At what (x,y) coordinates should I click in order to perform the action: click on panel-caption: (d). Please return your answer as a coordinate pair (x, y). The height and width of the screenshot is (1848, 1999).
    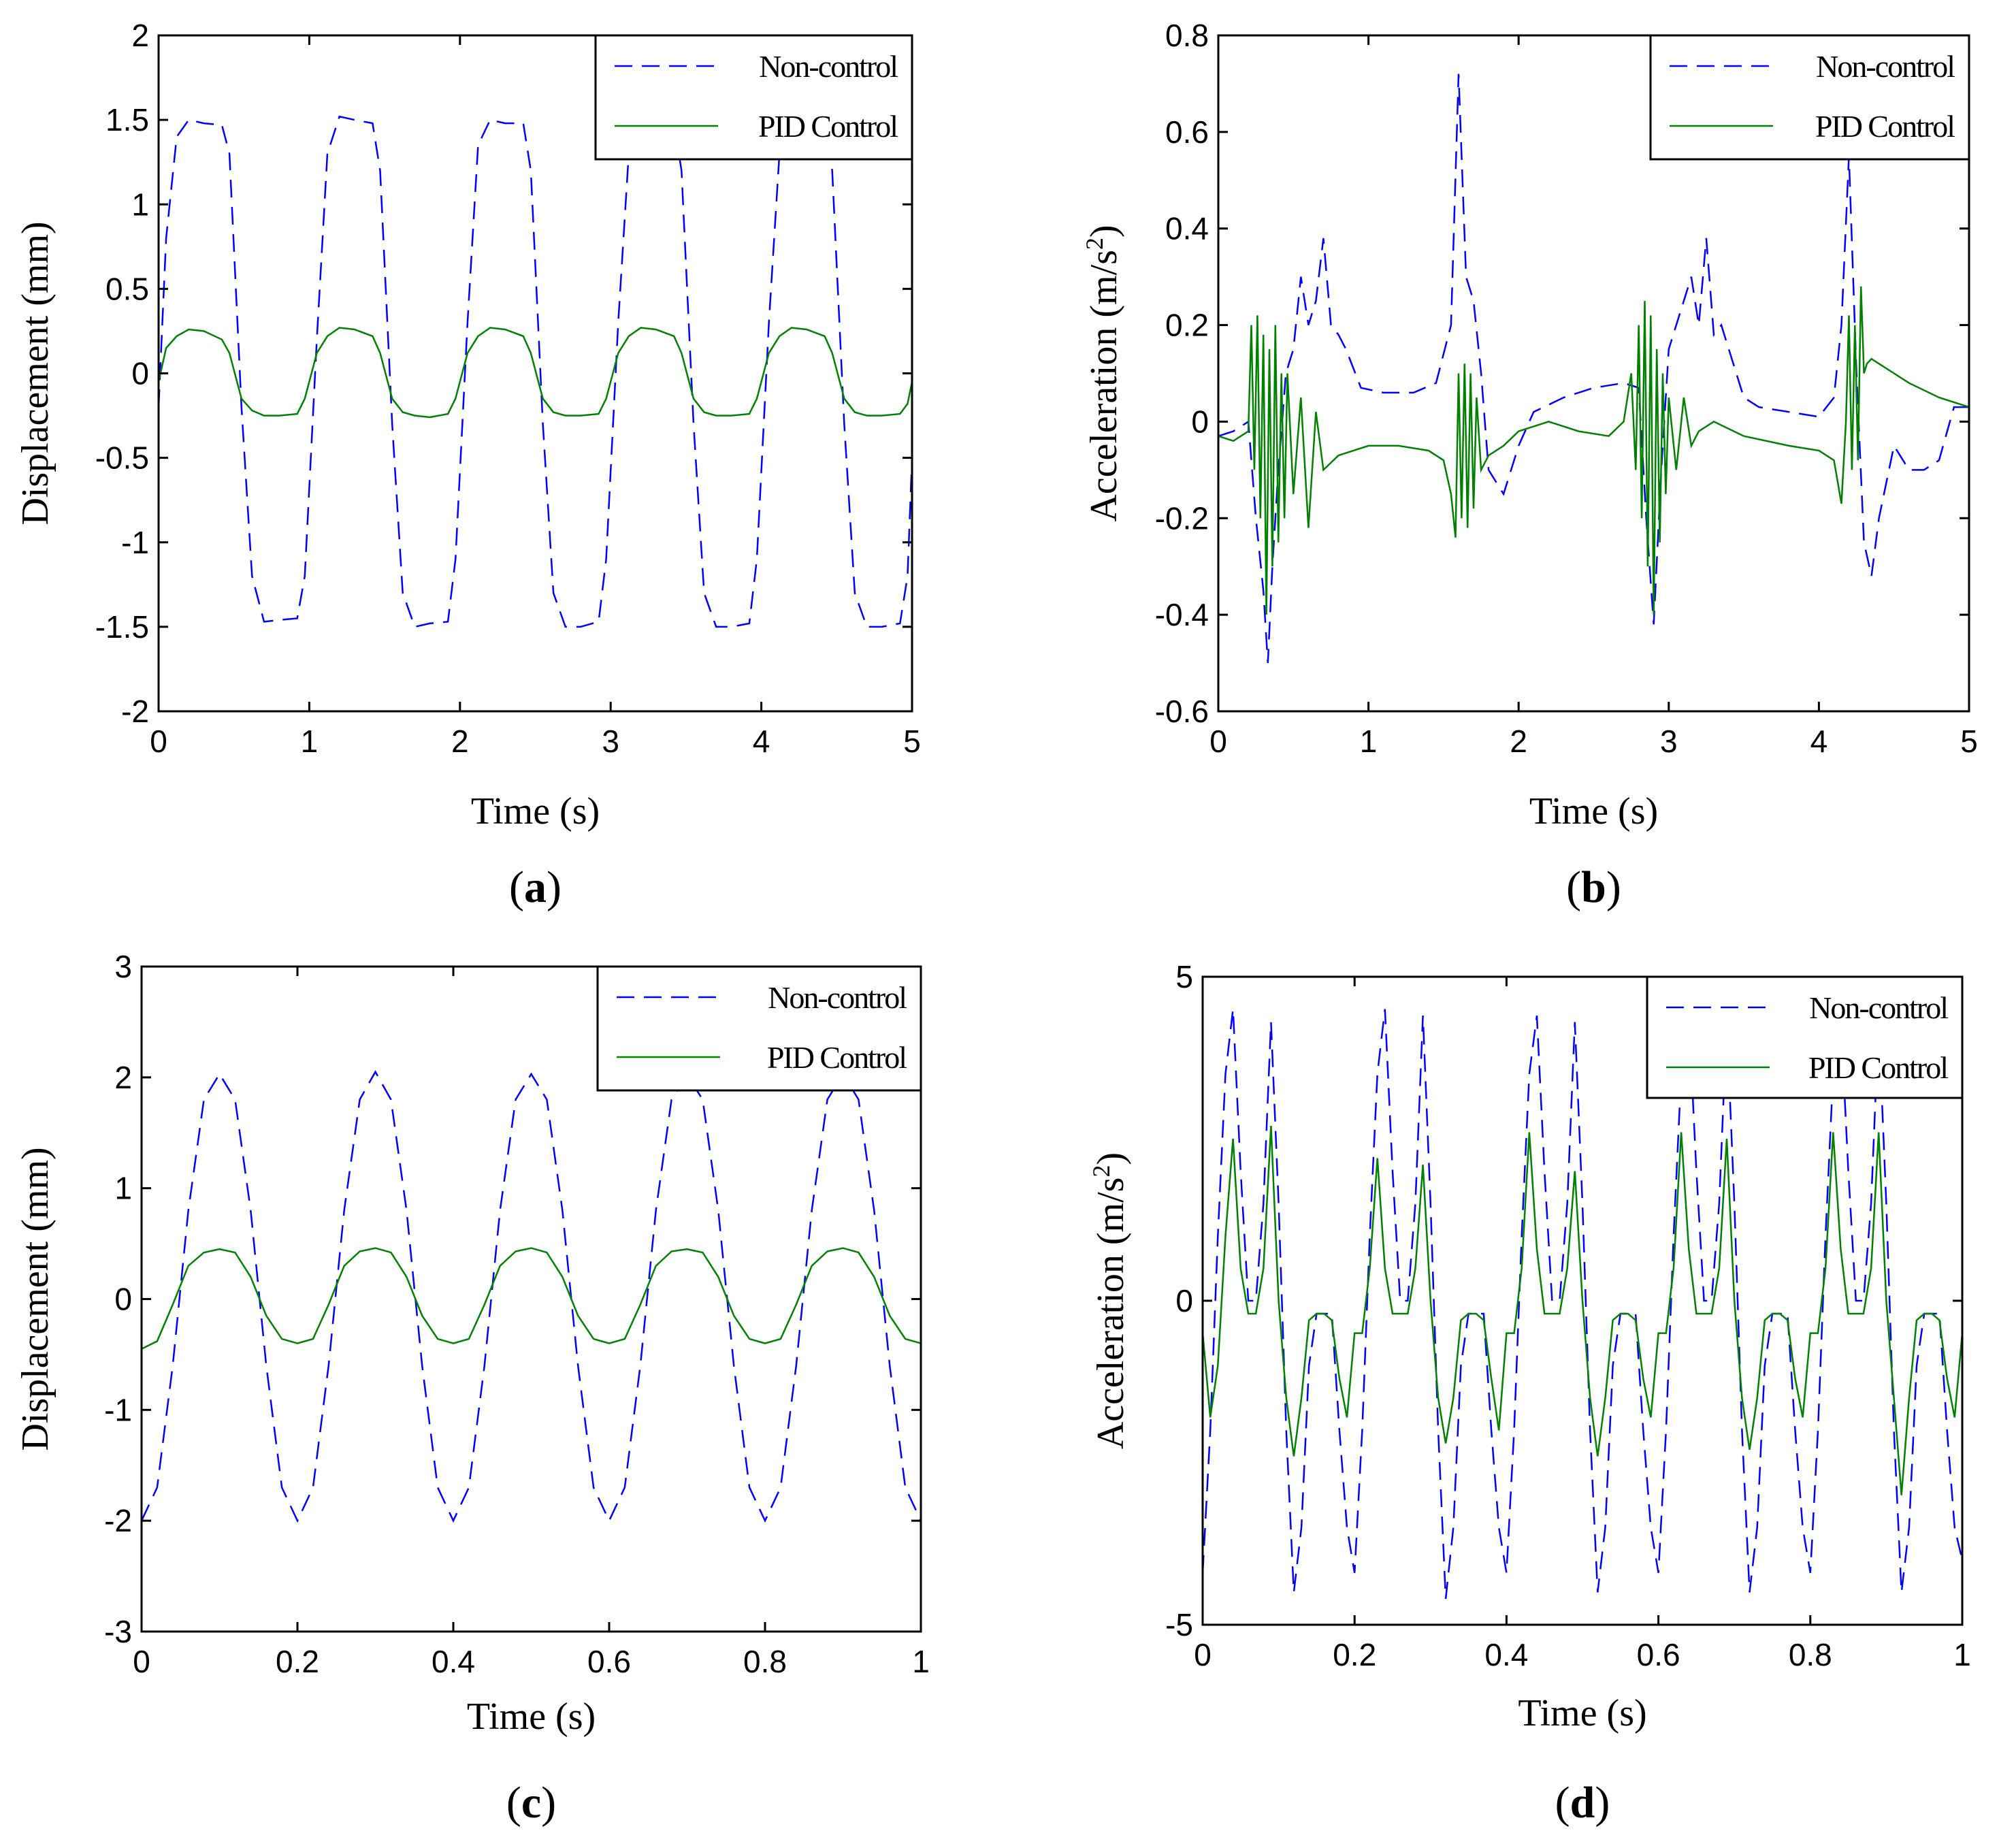
    Looking at the image, I should click on (1582, 1803).